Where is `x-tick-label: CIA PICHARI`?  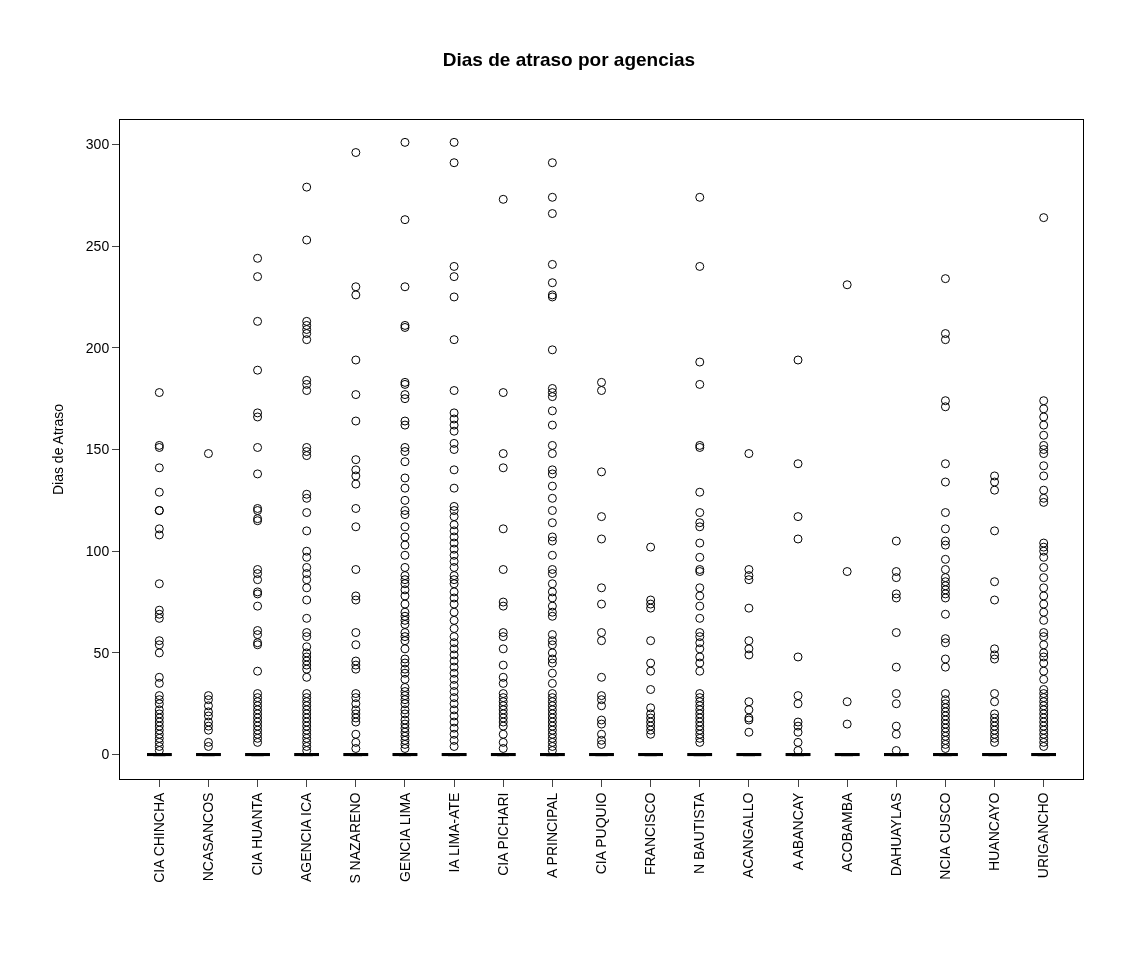 x-tick-label: CIA PICHARI is located at coordinates (502, 834).